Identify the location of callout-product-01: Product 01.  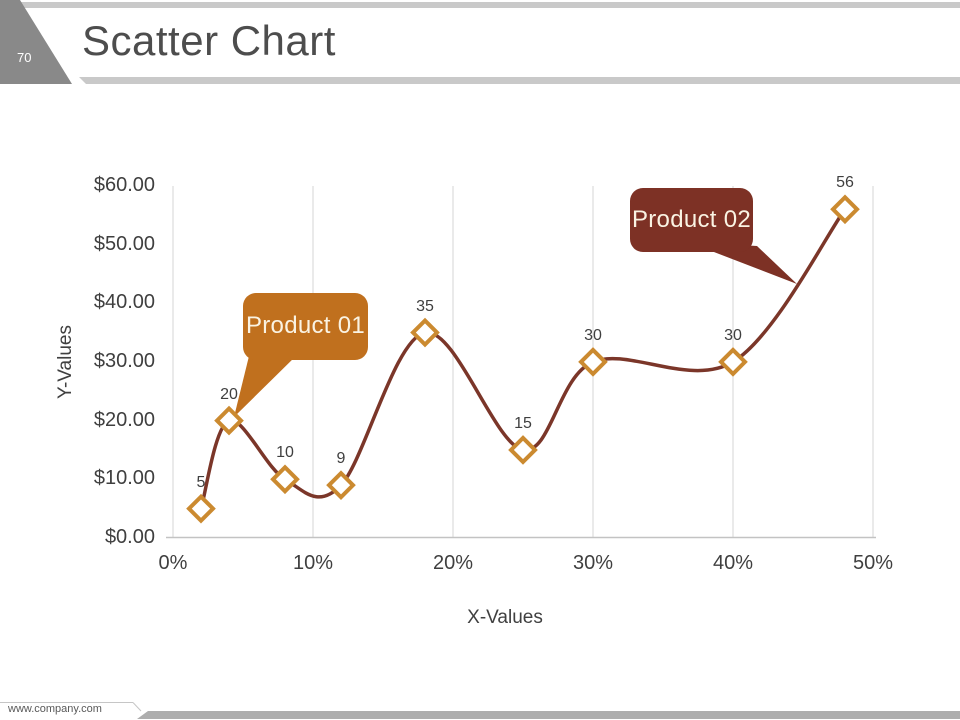
(305, 326).